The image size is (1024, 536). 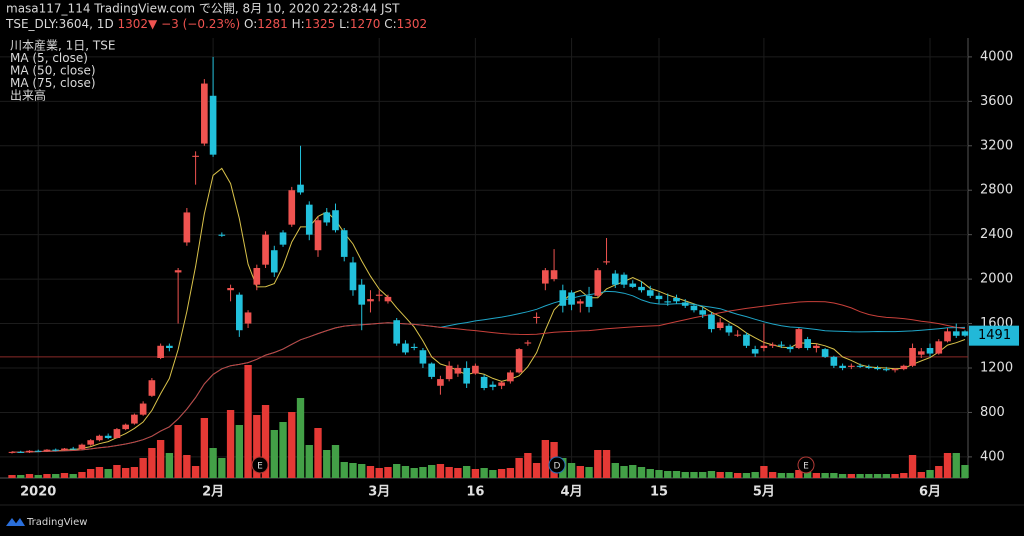 I want to click on ohlc-value: 1281, so click(x=272, y=24).